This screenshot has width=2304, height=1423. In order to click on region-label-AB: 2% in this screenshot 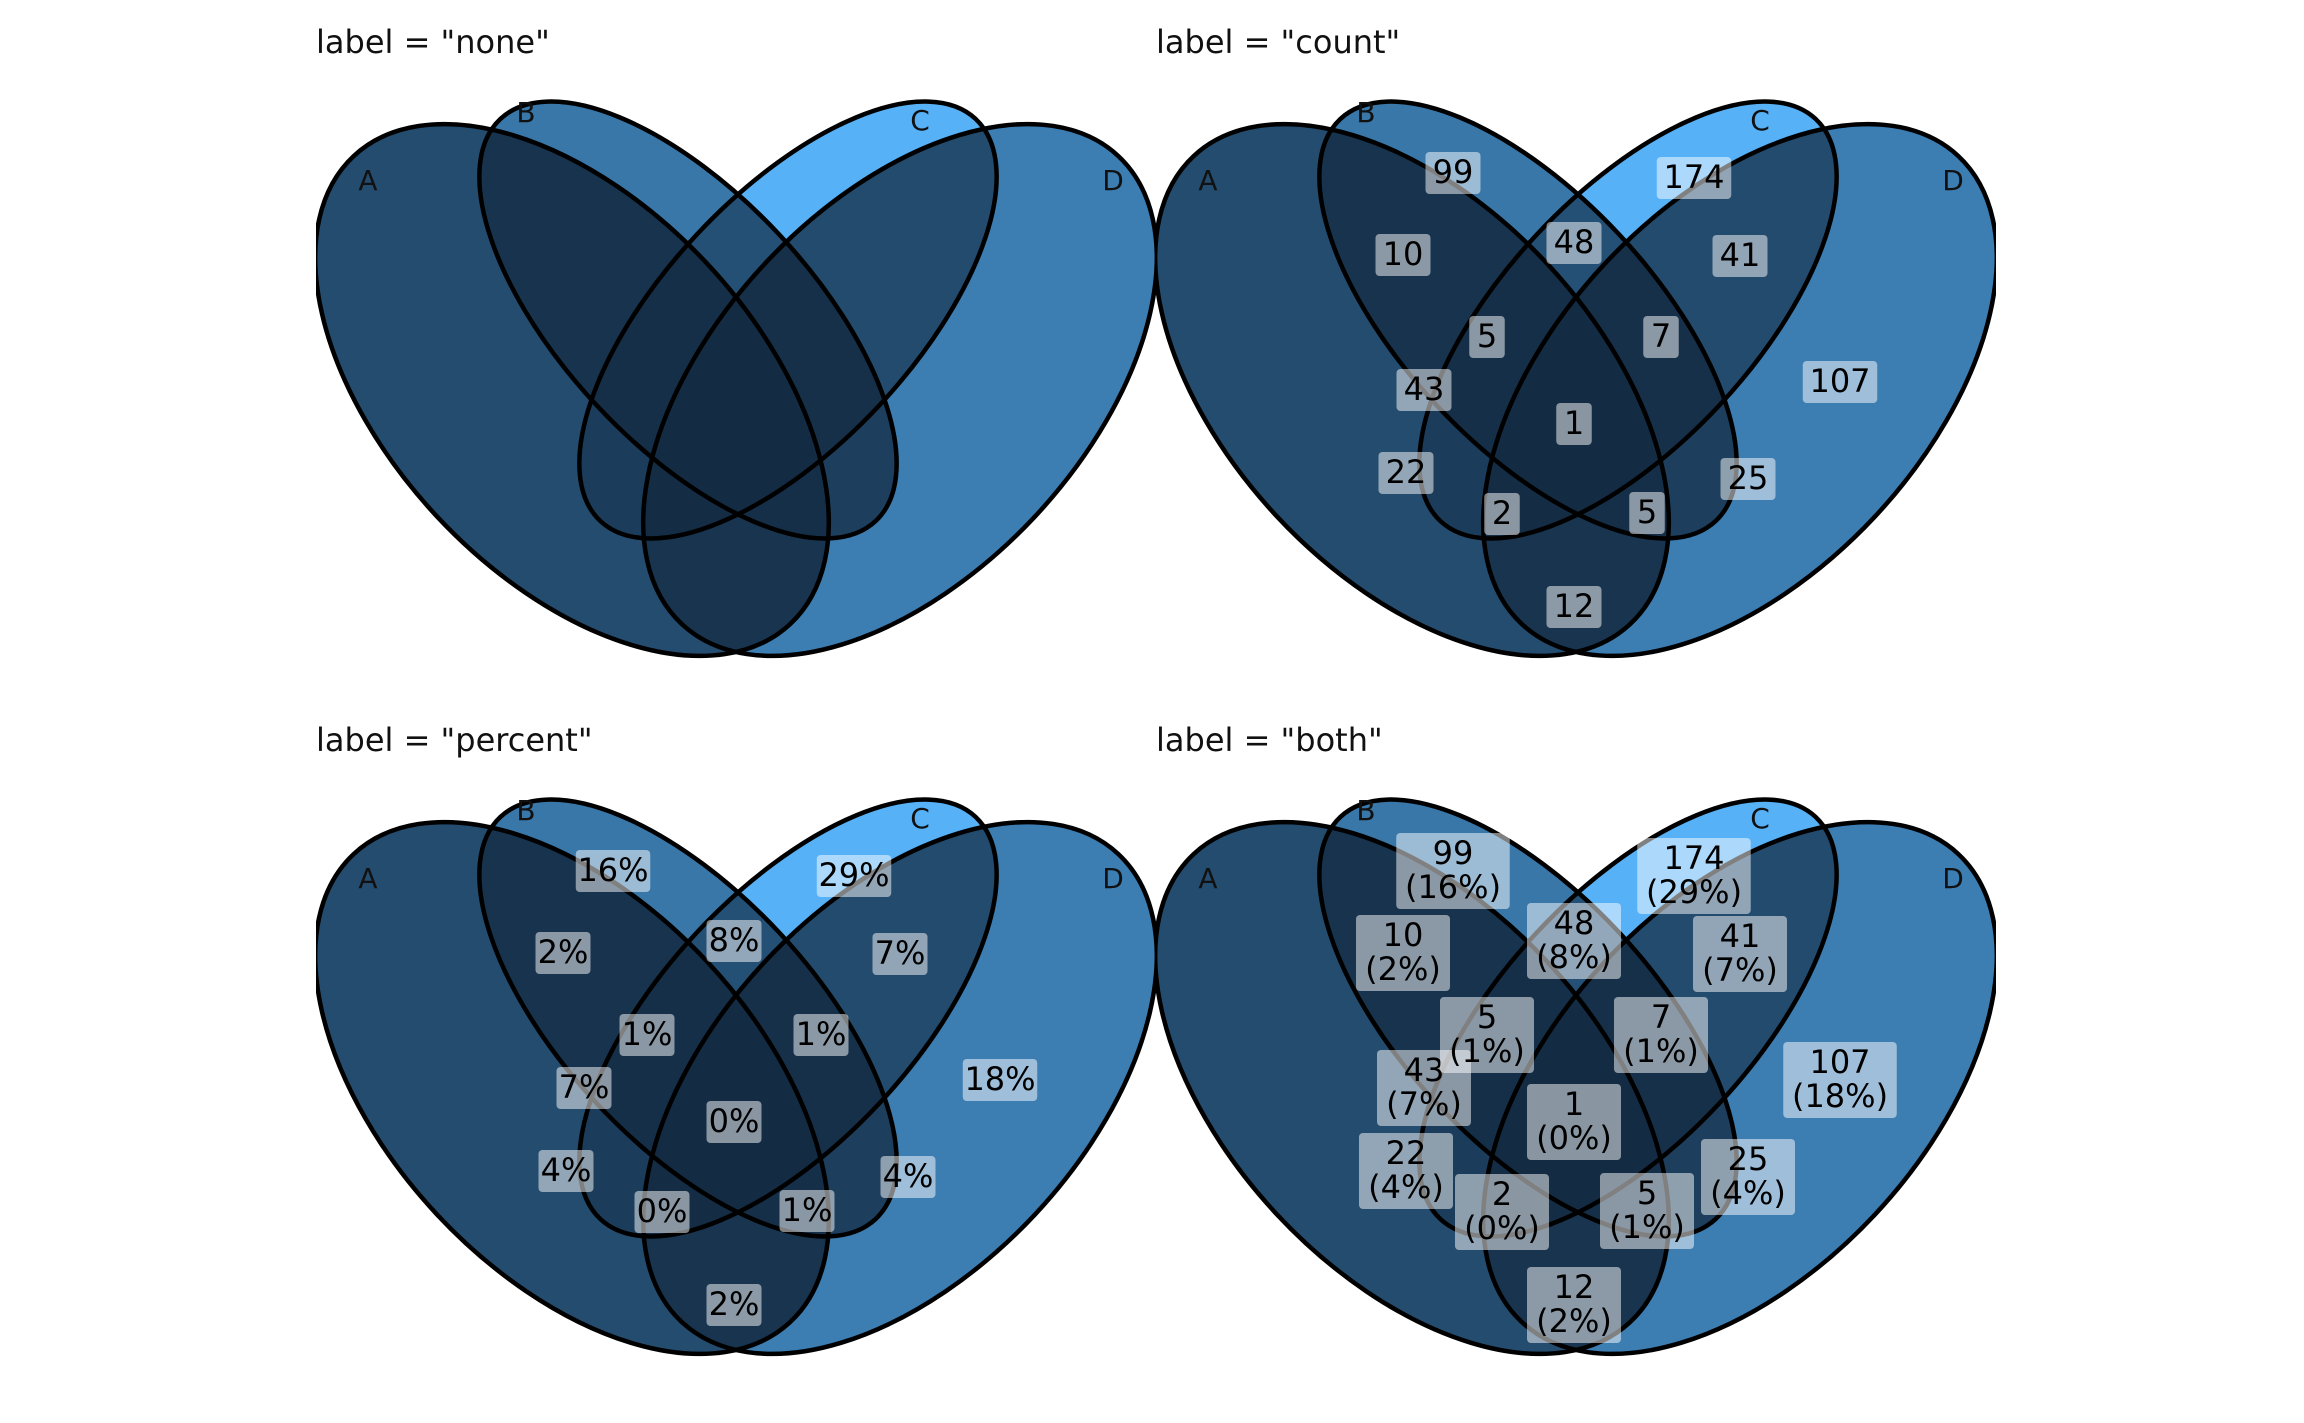, I will do `click(563, 953)`.